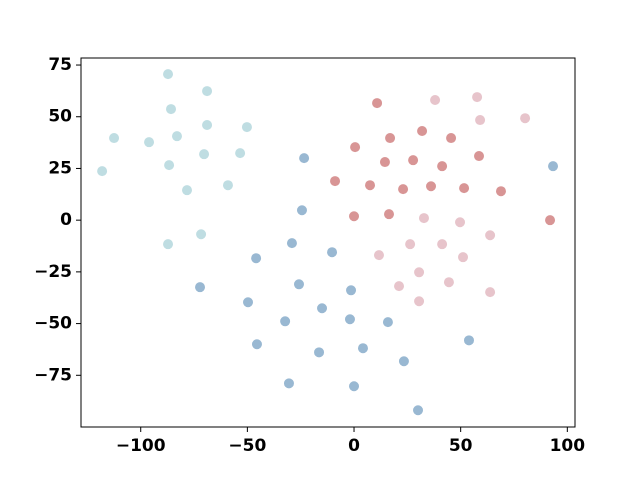 The height and width of the screenshot is (480, 640). Describe the element at coordinates (66, 220) in the screenshot. I see `y-tick-label: 0` at that location.